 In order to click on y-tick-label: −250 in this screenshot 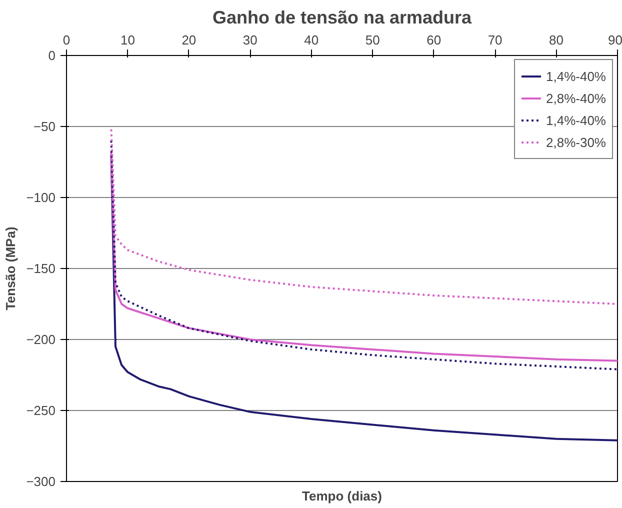, I will do `click(41, 410)`.